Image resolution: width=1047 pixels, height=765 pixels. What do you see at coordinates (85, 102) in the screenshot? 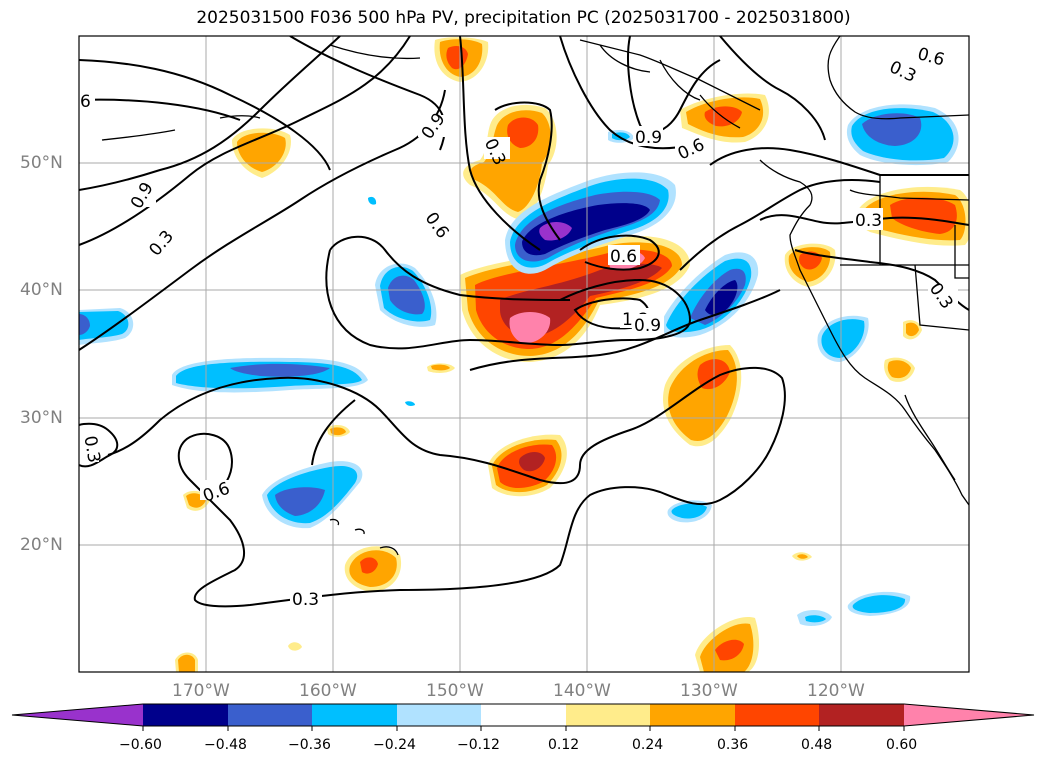
I see `contour-label: 6` at bounding box center [85, 102].